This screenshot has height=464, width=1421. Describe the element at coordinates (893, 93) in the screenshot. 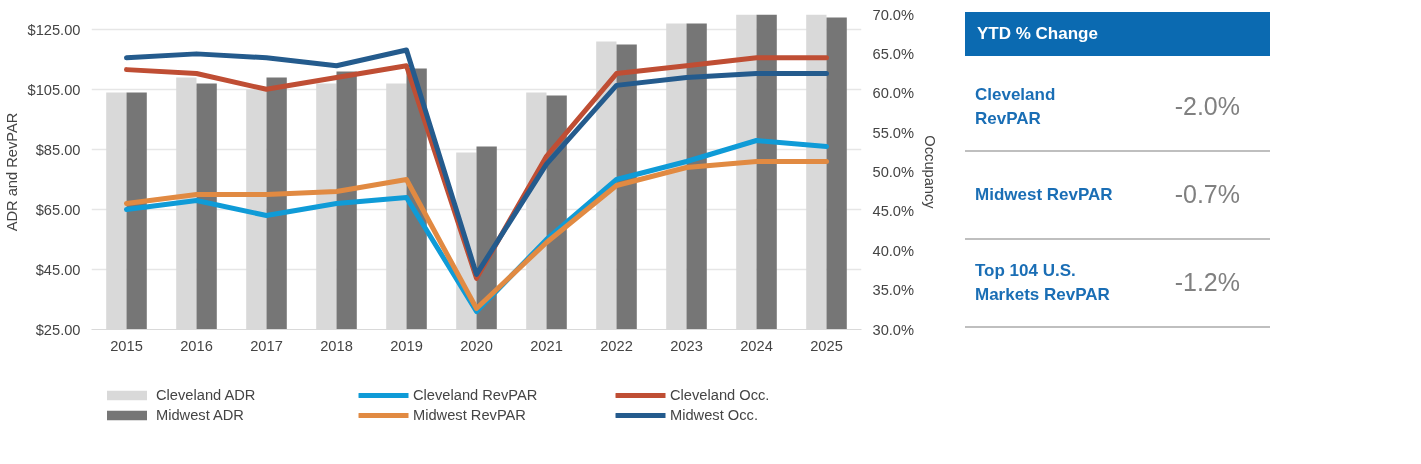

I see `y2-tick-label: 60.0%` at that location.